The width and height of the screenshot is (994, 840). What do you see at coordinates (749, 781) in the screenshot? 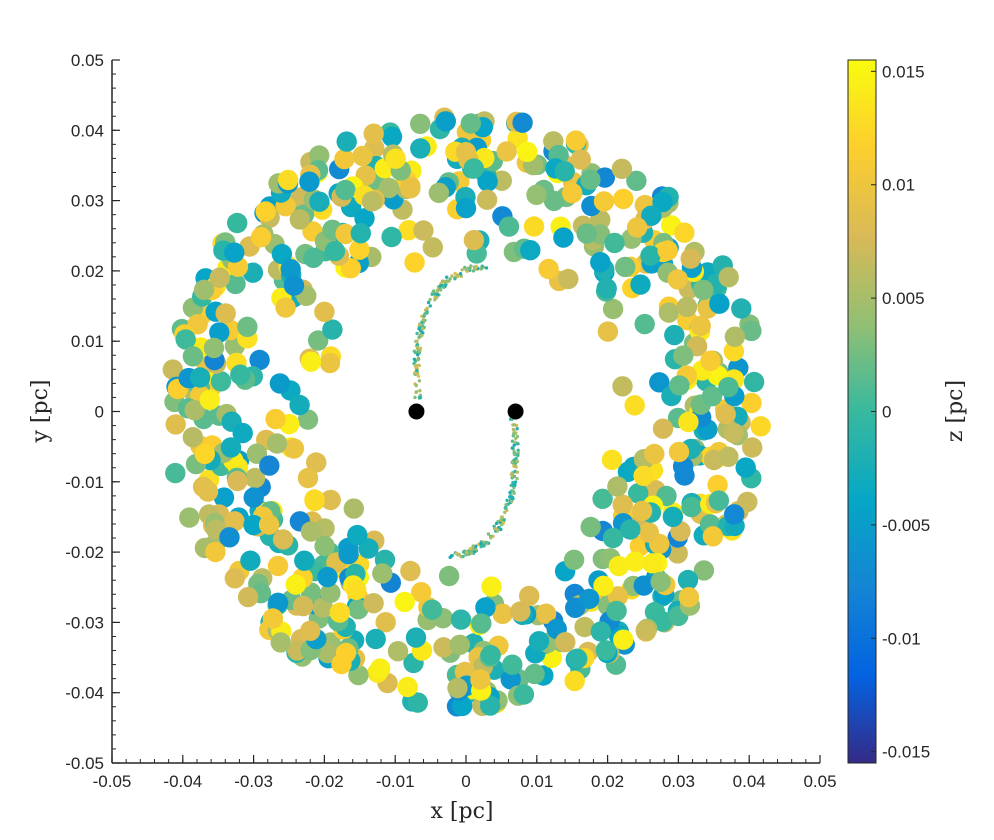
I see `x-tick-label: 0.04` at bounding box center [749, 781].